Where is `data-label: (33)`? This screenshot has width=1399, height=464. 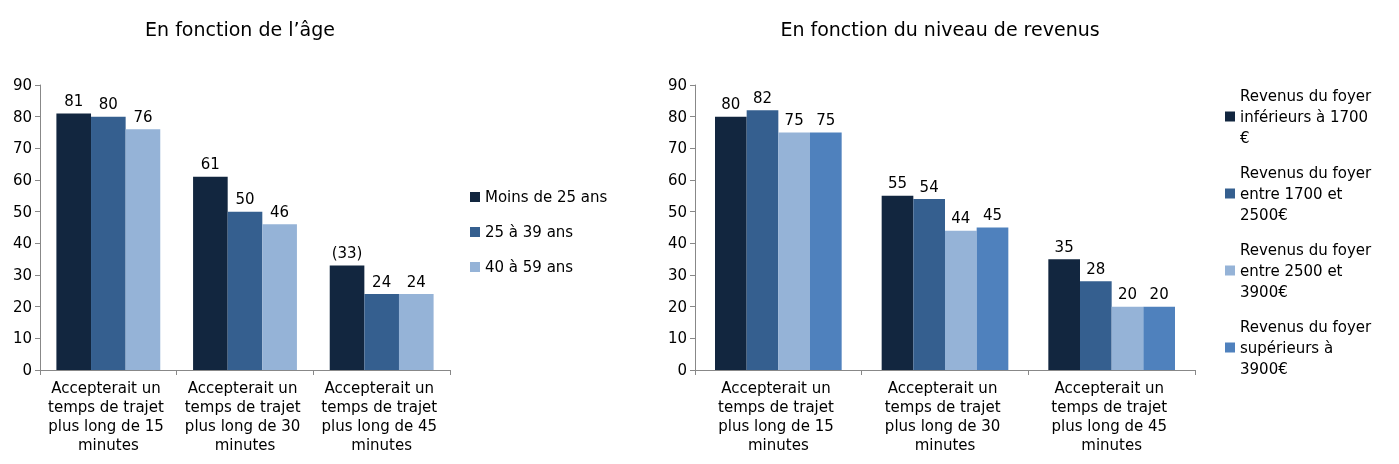
data-label: (33) is located at coordinates (347, 253).